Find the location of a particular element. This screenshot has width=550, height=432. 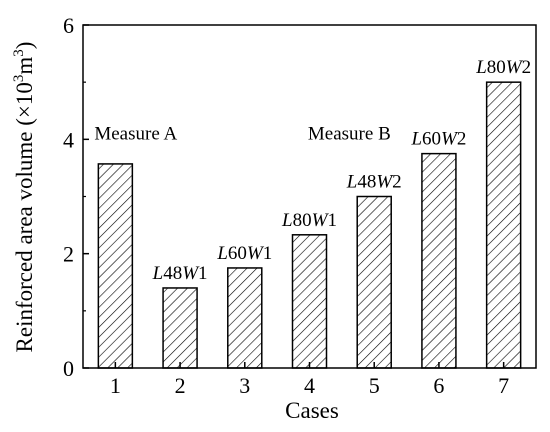

annotation-measure-b: Measure B is located at coordinates (349, 134).